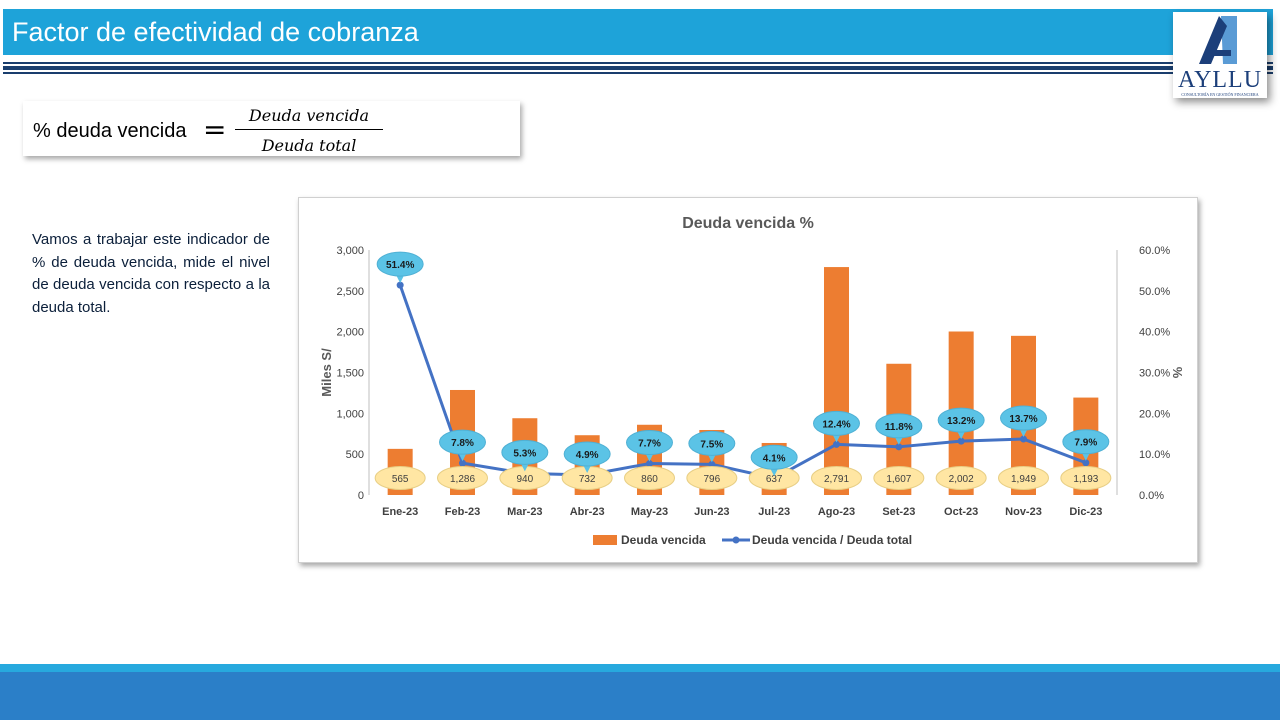 This screenshot has width=1280, height=720. I want to click on y-axis-title: Miles S/, so click(326, 372).